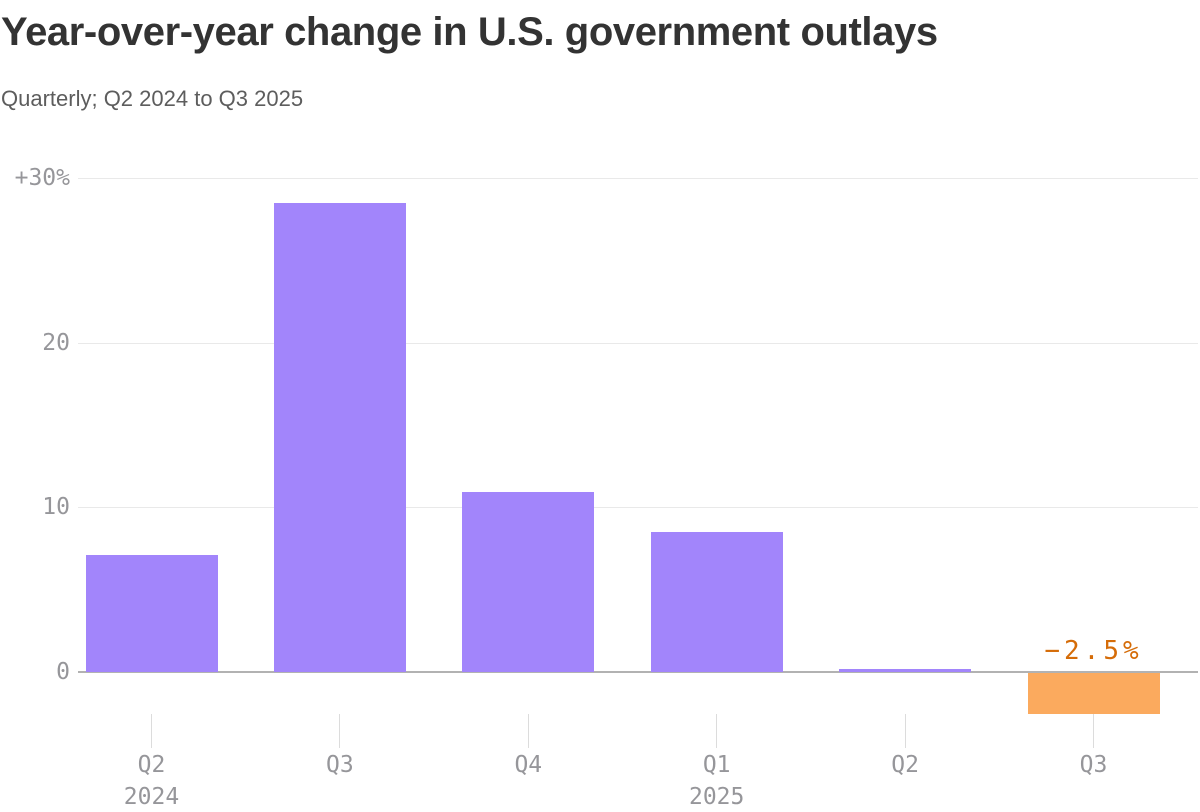  What do you see at coordinates (716, 765) in the screenshot?
I see `x-axis-quarter-label: Q1` at bounding box center [716, 765].